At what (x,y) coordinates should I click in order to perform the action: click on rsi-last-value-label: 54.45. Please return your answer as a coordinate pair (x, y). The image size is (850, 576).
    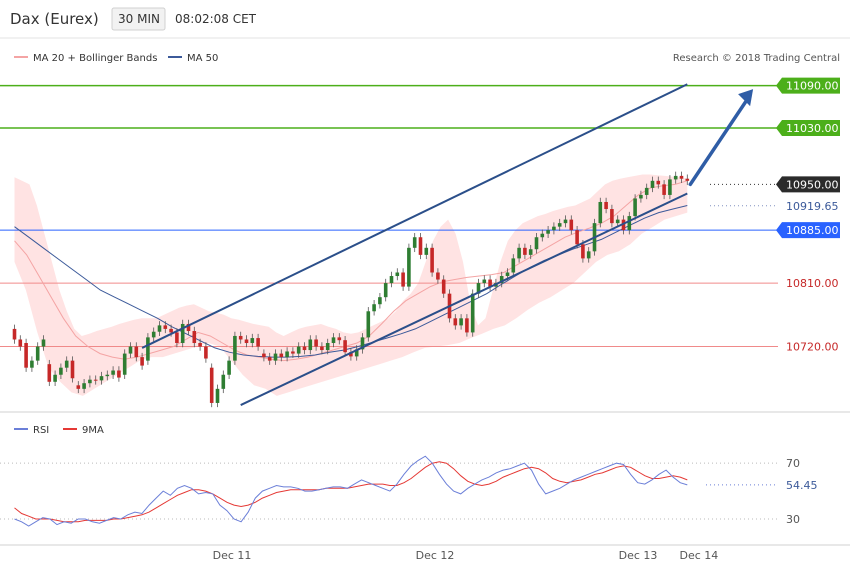
    Looking at the image, I should click on (802, 485).